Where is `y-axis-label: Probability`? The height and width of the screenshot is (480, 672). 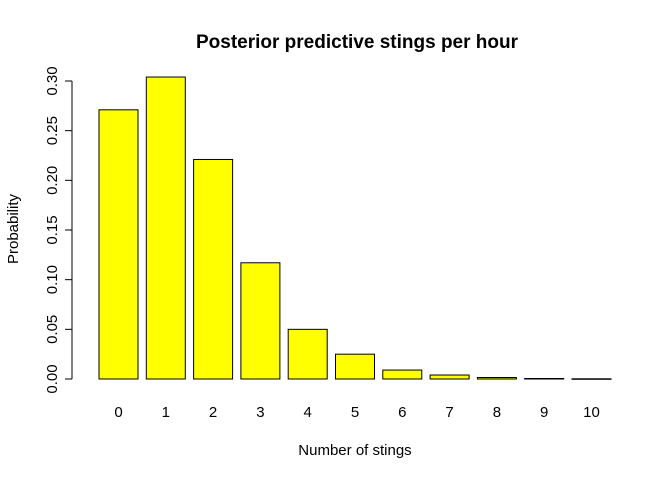
y-axis-label: Probability is located at coordinates (13, 228).